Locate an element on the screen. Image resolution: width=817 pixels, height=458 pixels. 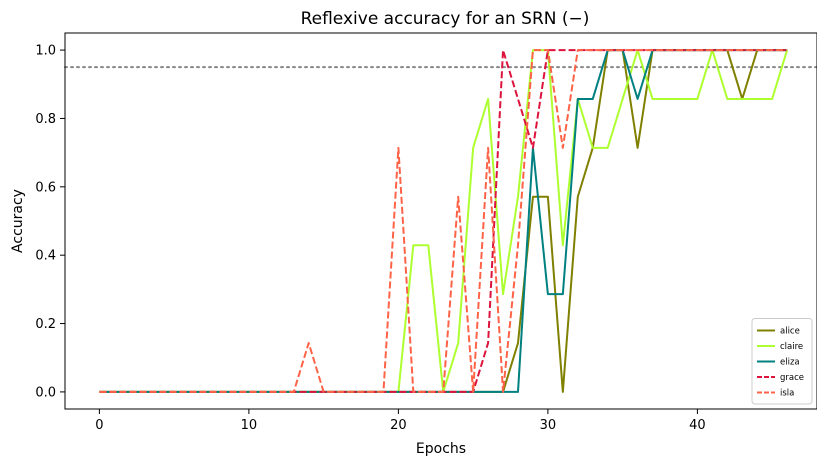
y-tick-label: 0.8 is located at coordinates (45, 119).